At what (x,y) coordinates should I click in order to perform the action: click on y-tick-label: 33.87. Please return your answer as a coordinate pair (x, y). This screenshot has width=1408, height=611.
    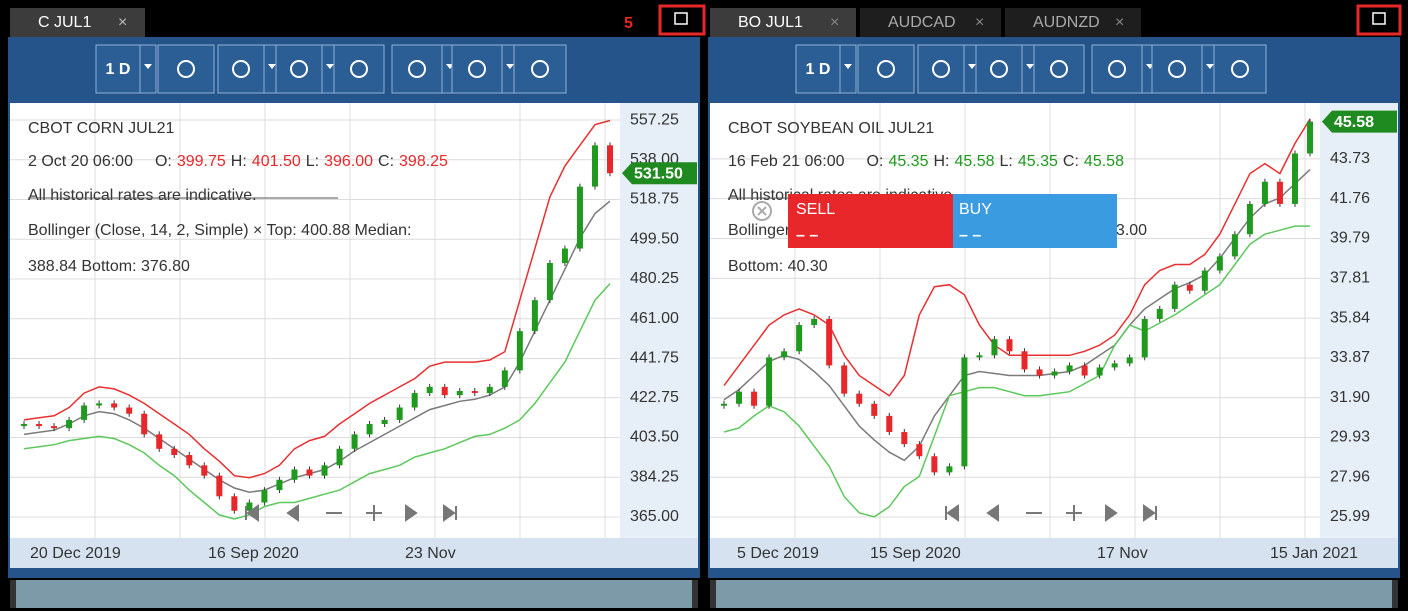
    Looking at the image, I should click on (1350, 357).